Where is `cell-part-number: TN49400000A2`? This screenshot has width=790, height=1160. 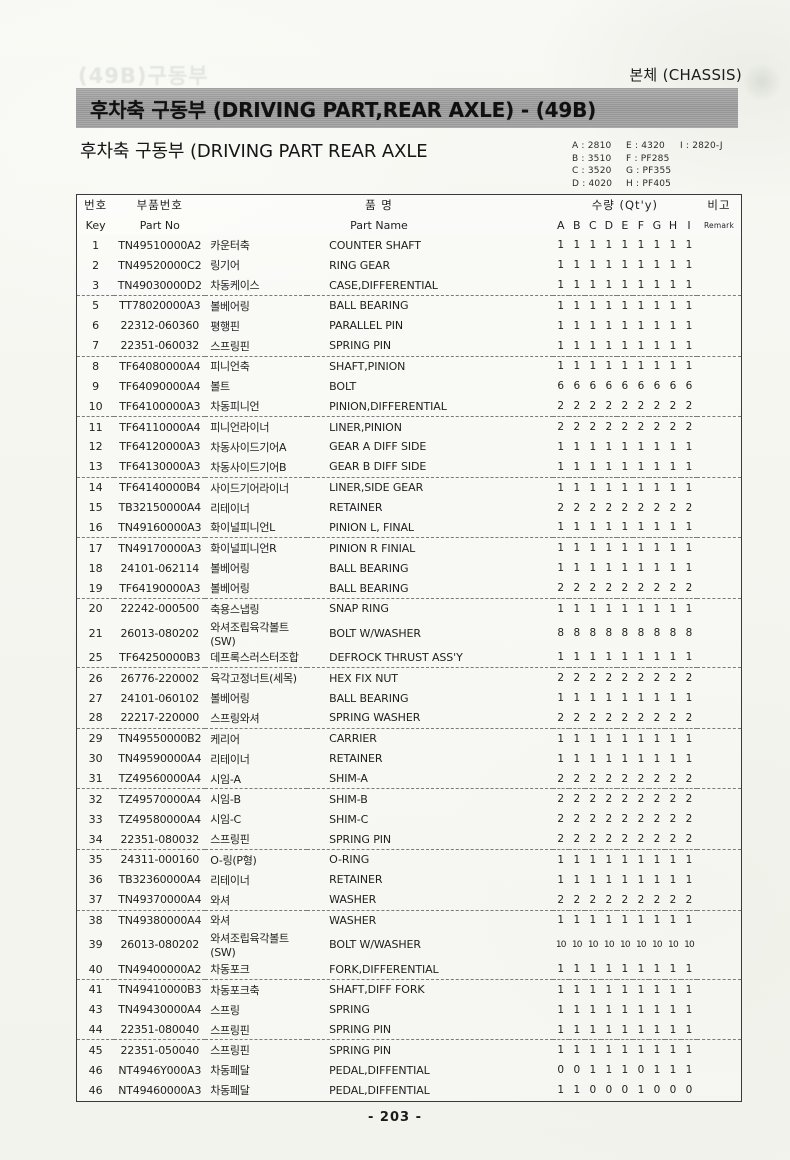
cell-part-number: TN49400000A2 is located at coordinates (160, 969).